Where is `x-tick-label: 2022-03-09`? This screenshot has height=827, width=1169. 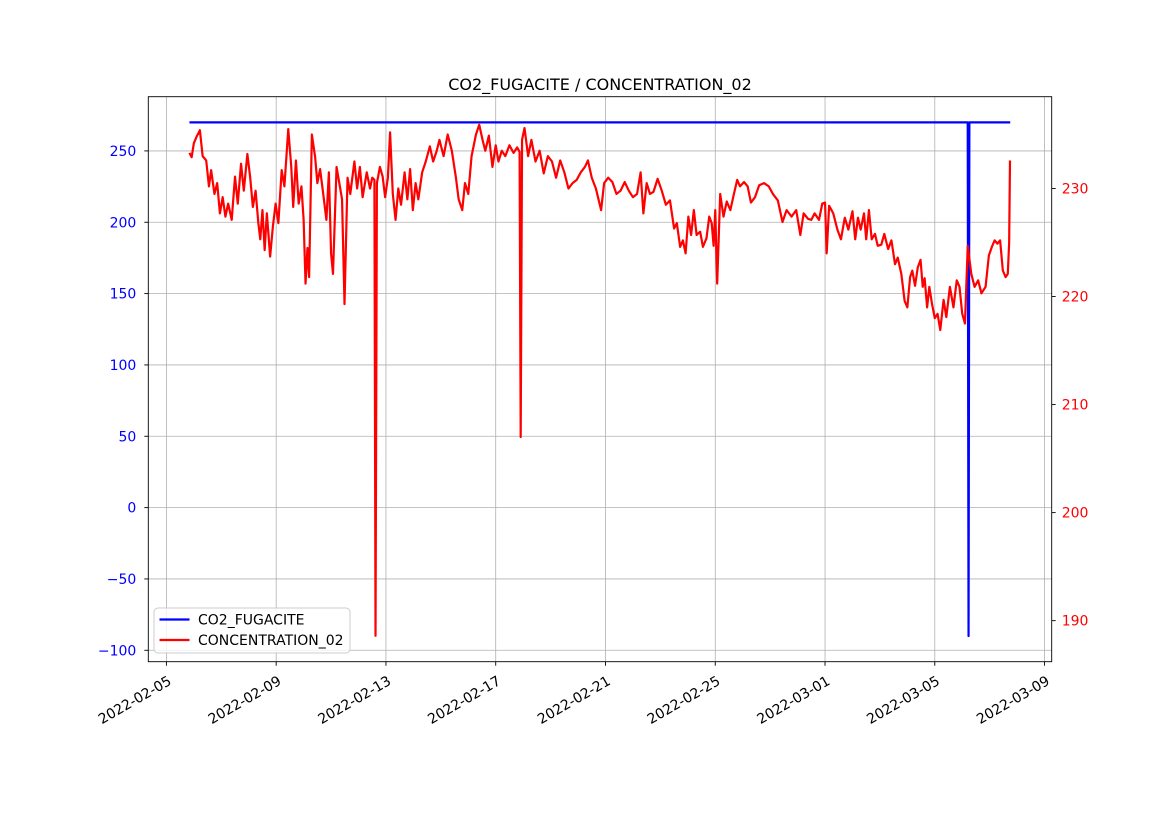
x-tick-label: 2022-03-09 is located at coordinates (1013, 700).